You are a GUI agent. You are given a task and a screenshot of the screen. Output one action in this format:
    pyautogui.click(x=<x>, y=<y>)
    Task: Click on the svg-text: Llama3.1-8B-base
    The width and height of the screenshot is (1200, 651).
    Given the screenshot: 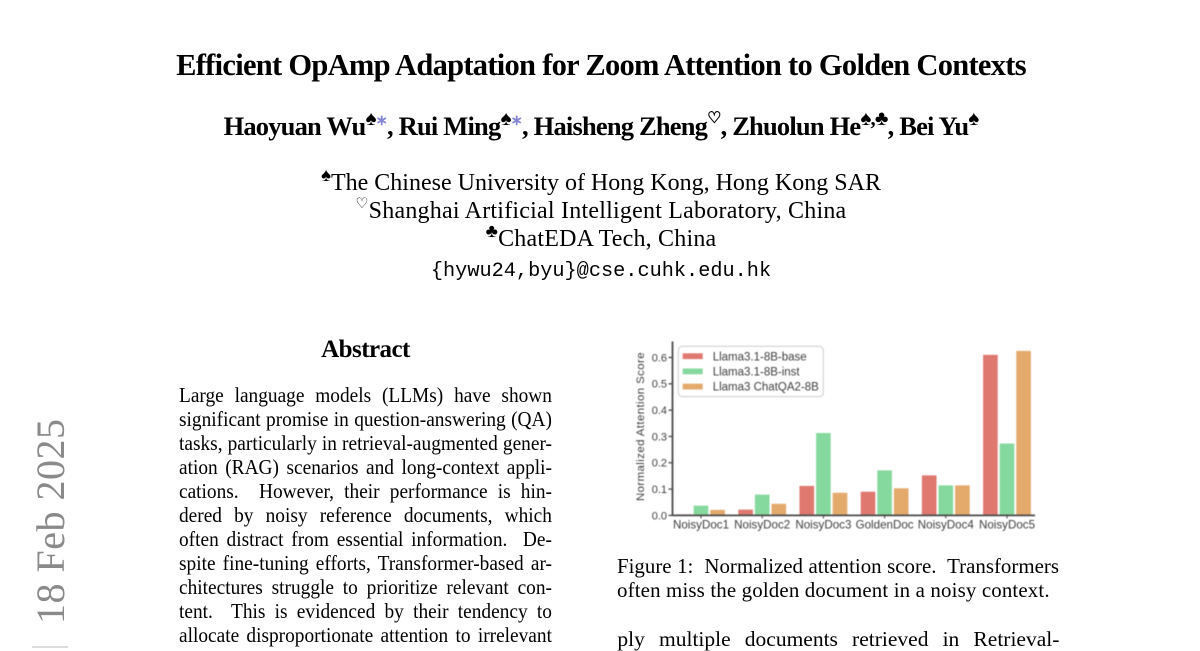 What is the action you would take?
    pyautogui.click(x=760, y=357)
    